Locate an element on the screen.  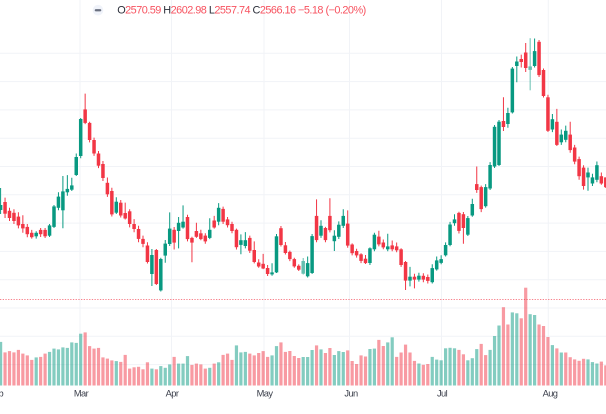
svg-text: Jun is located at coordinates (351, 394).